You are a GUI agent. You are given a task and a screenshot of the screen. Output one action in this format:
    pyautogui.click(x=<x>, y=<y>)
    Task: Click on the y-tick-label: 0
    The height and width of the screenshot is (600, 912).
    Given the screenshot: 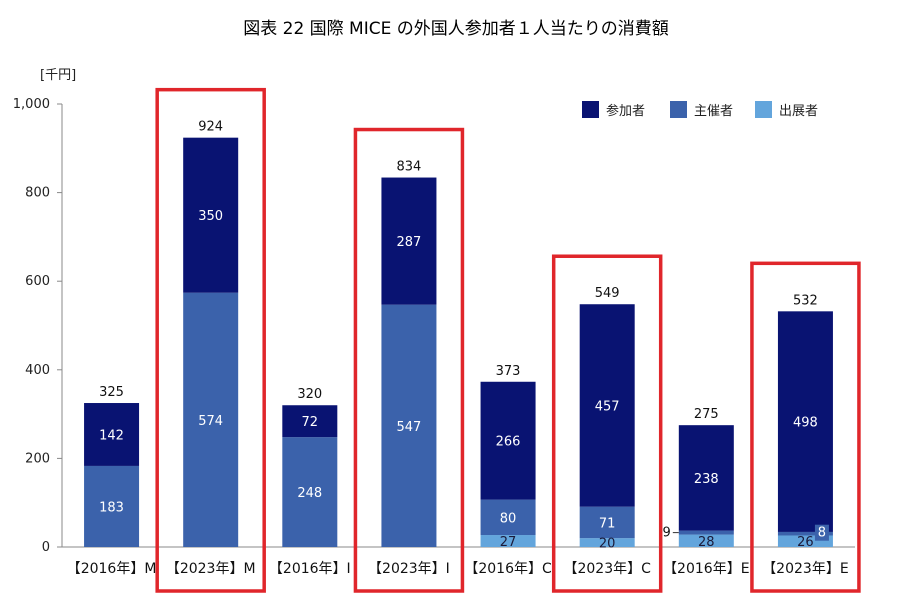 What is the action you would take?
    pyautogui.click(x=46, y=547)
    